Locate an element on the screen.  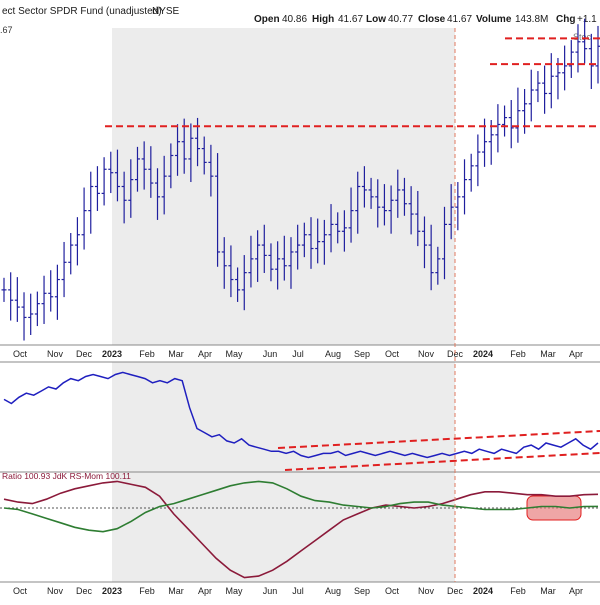
price-corner-value: .67 is located at coordinates (6, 30).